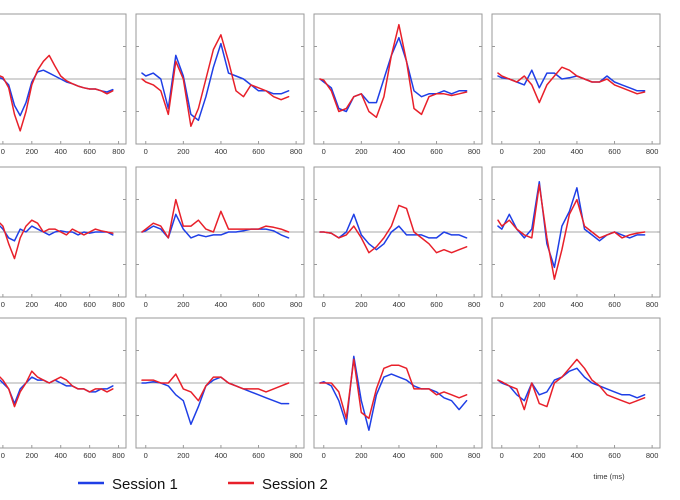  I want to click on panel-7: 0 200 400 600 800, so click(398, 237).